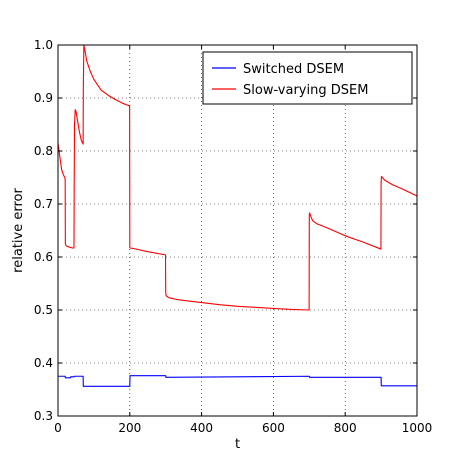 Image resolution: width=463 pixels, height=463 pixels. I want to click on legend-box, so click(307, 78).